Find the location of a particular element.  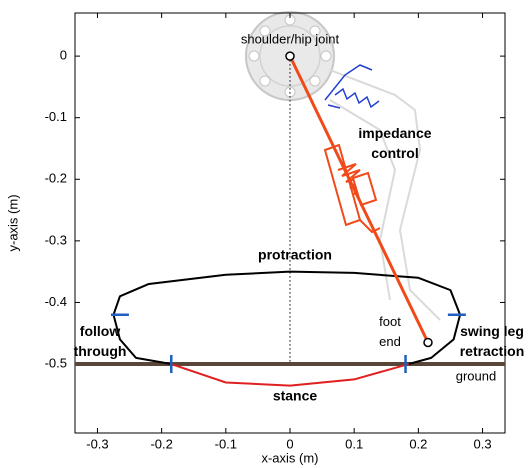

wheel-inner is located at coordinates (290, 56).